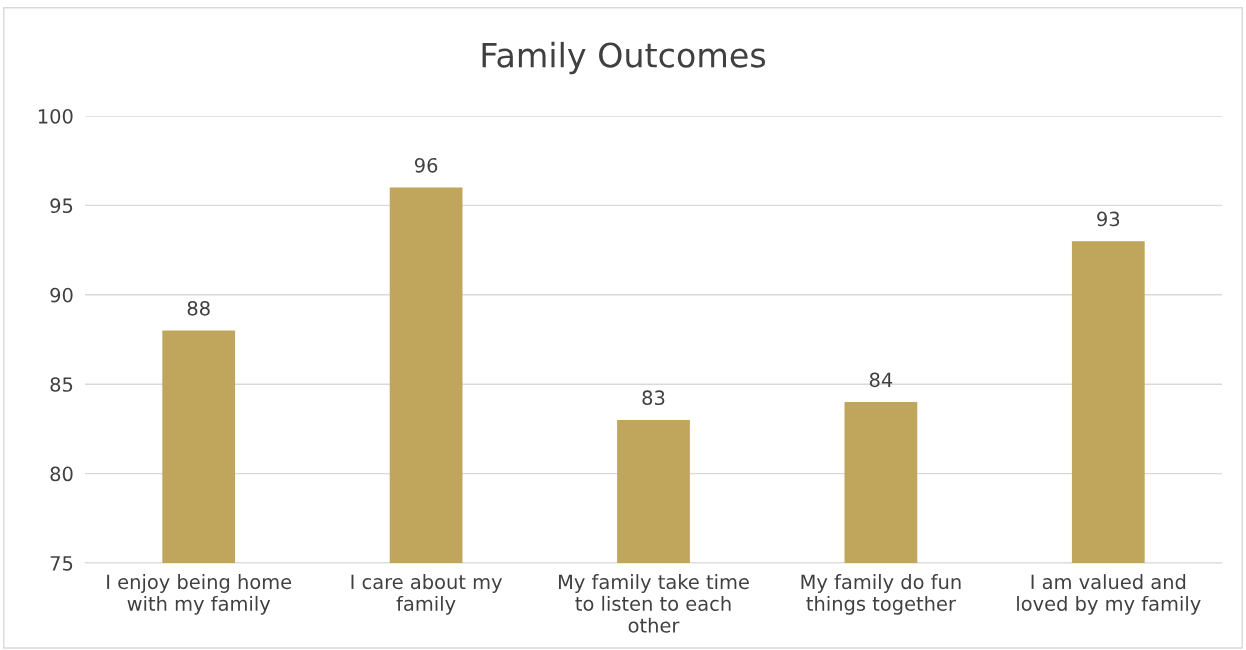 This screenshot has height=650, width=1246. What do you see at coordinates (1108, 219) in the screenshot?
I see `data-label: 93` at bounding box center [1108, 219].